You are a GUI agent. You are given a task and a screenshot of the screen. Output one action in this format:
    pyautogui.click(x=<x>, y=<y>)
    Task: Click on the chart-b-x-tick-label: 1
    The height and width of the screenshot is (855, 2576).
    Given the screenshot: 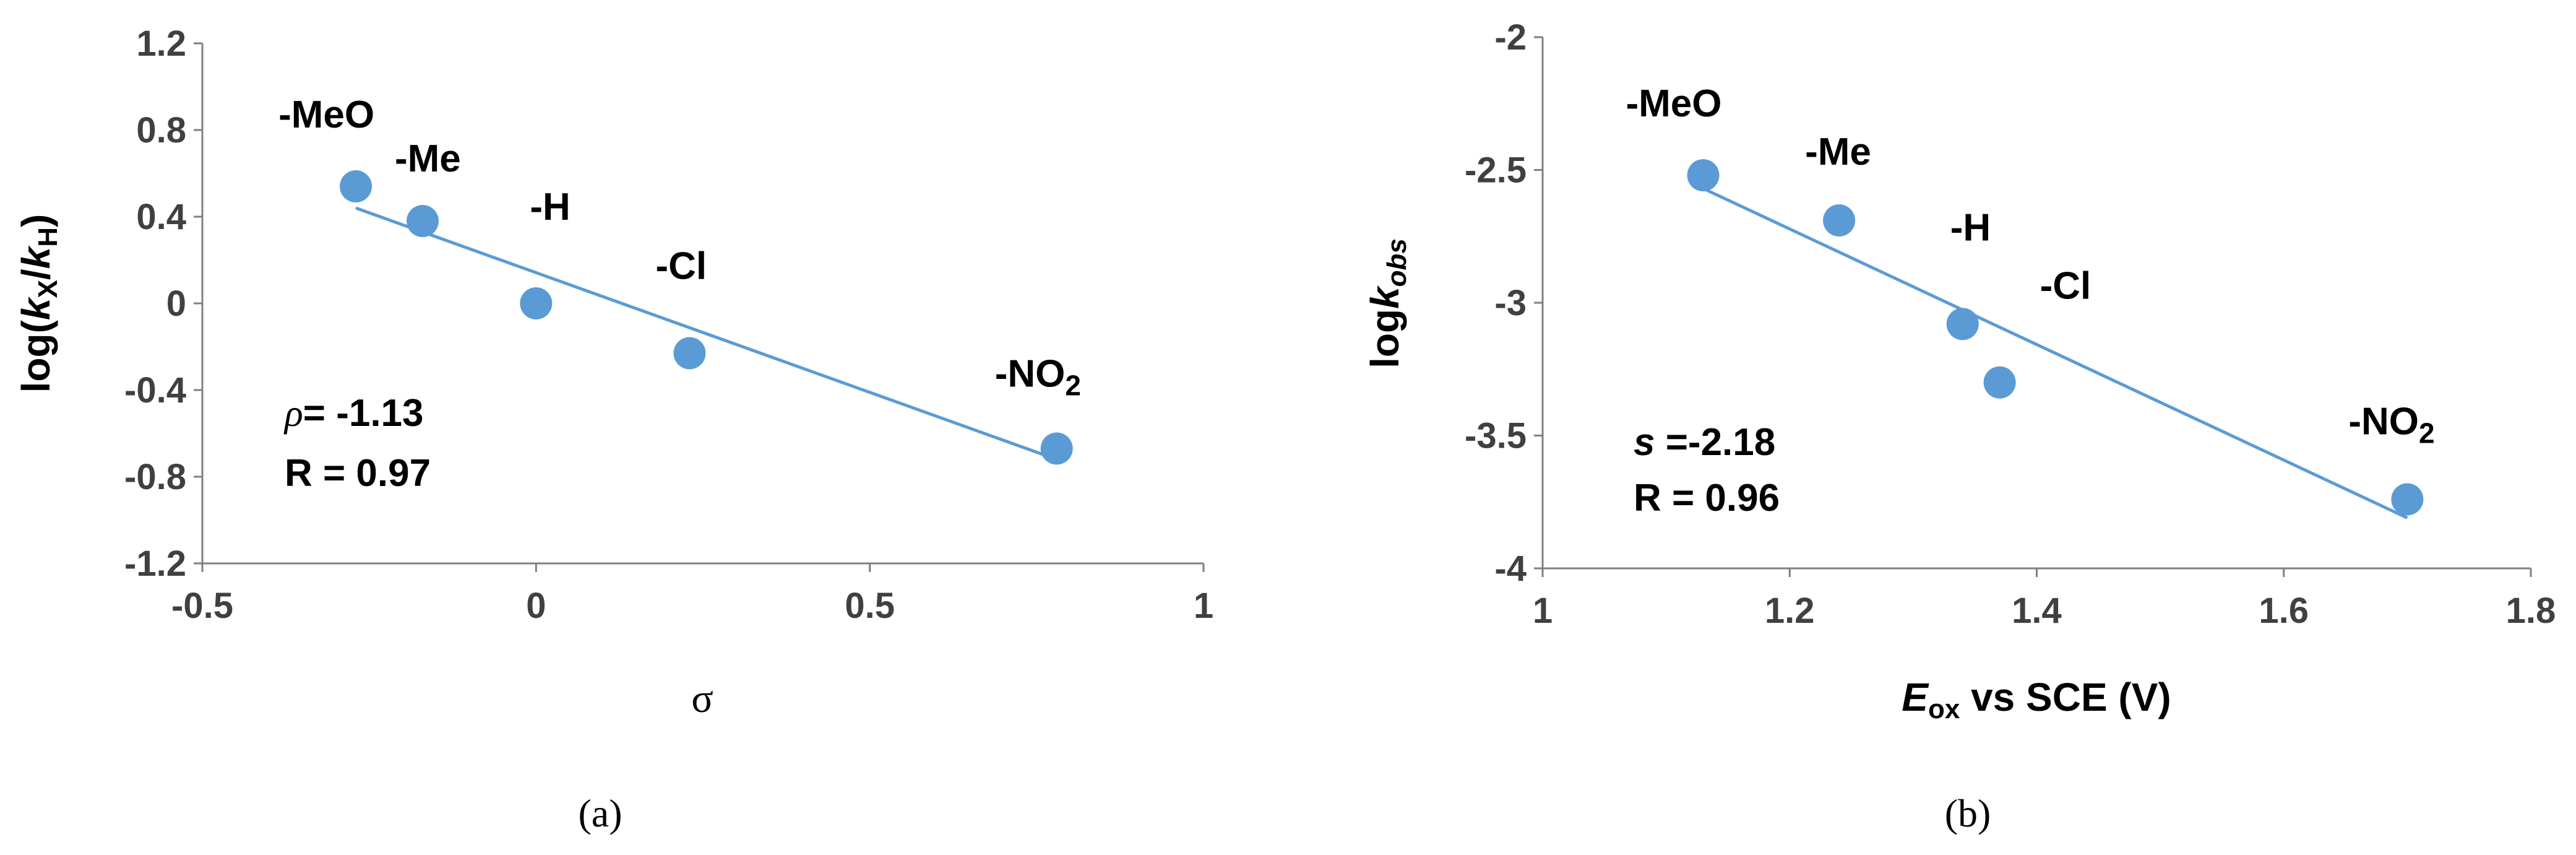 What is the action you would take?
    pyautogui.click(x=1543, y=611)
    